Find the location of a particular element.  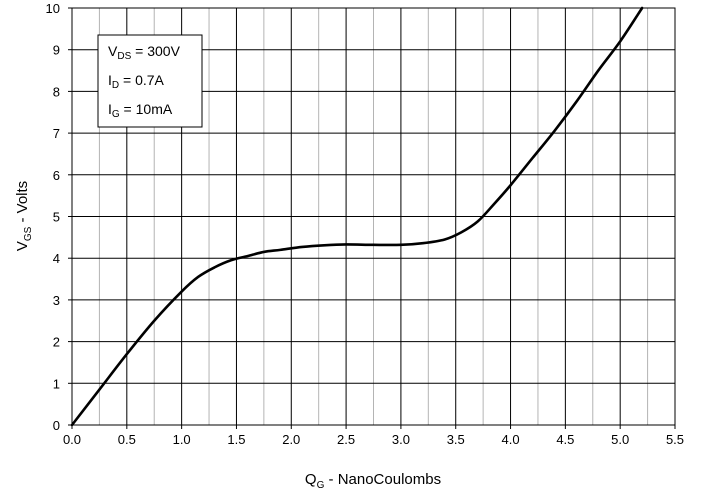

y-tick-label: 3 is located at coordinates (56, 300).